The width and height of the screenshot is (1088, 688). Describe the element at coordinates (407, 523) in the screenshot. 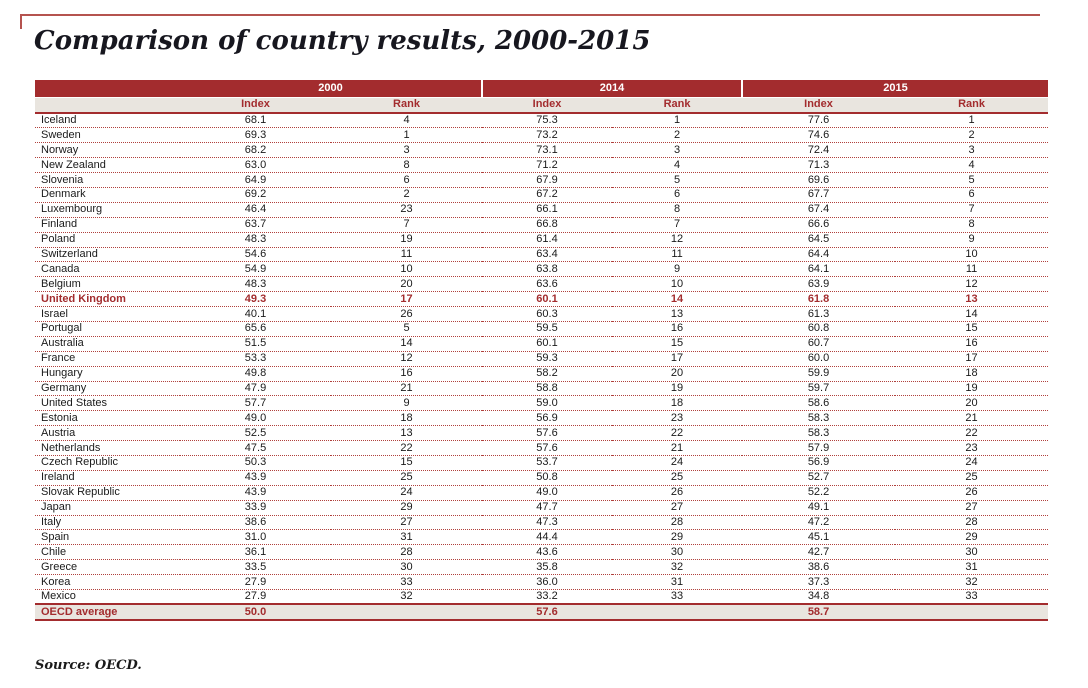

I see `value-cell: 27` at that location.